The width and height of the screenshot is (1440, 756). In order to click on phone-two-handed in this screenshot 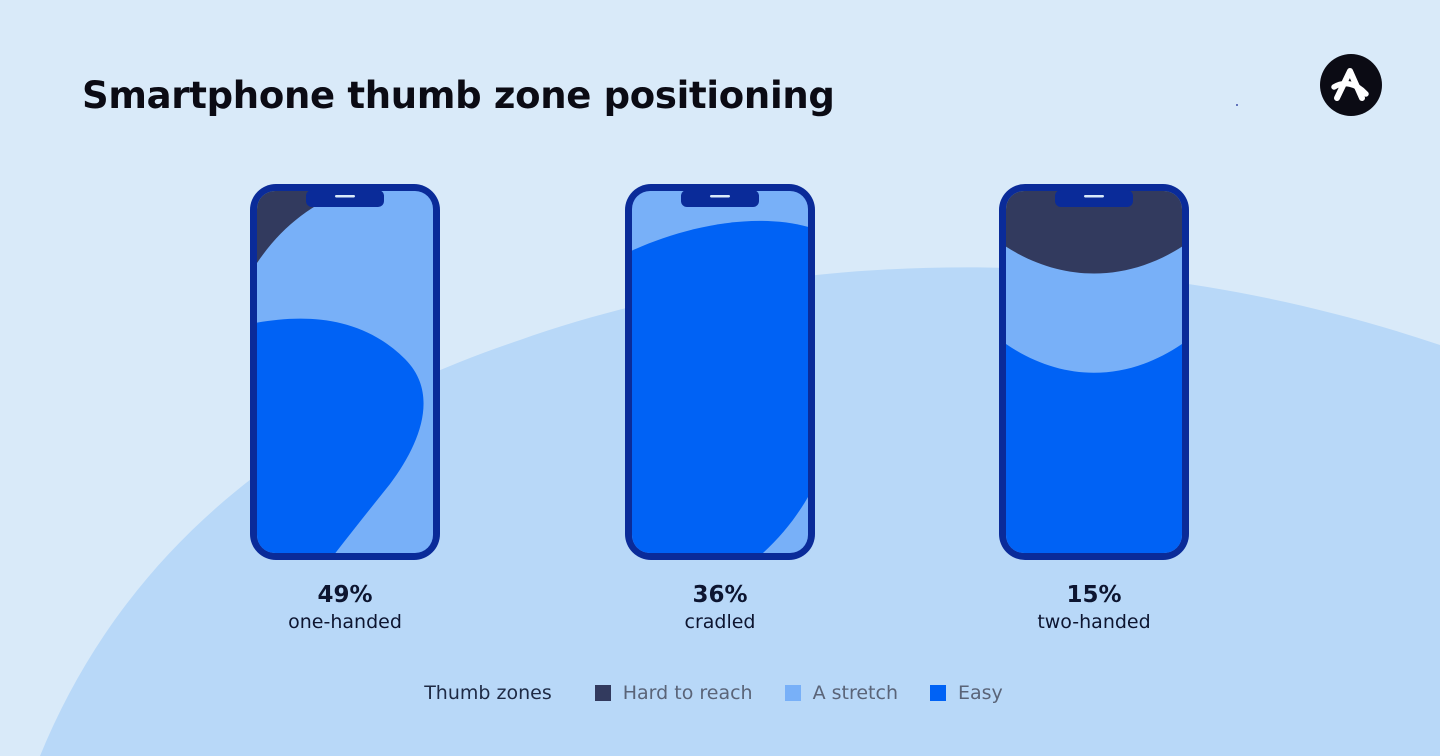, I will do `click(1094, 372)`.